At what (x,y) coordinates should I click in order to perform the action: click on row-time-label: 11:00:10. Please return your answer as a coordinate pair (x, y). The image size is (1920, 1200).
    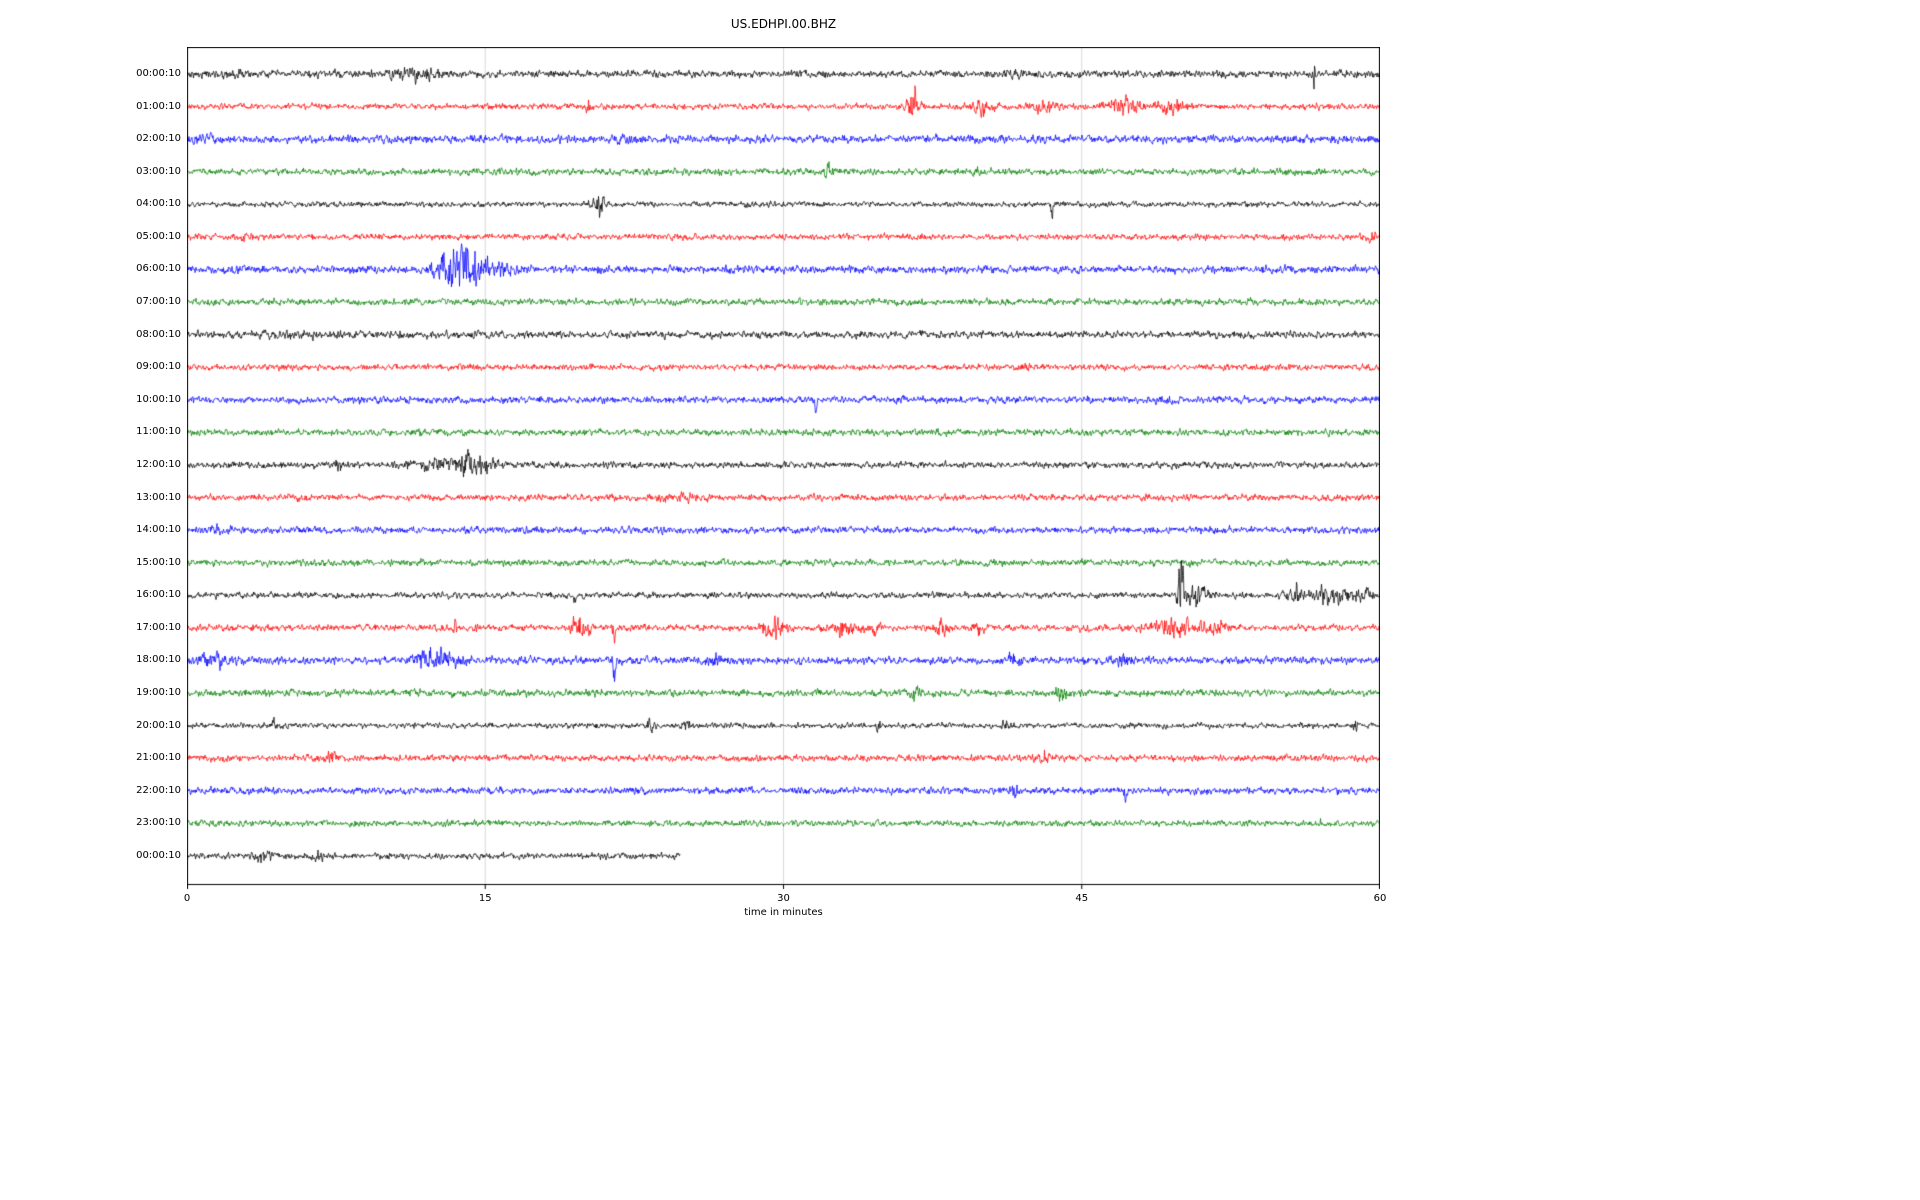
    Looking at the image, I should click on (158, 432).